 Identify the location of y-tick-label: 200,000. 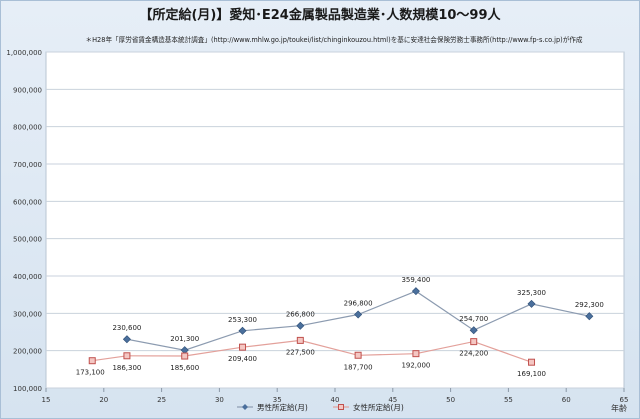
(27, 352).